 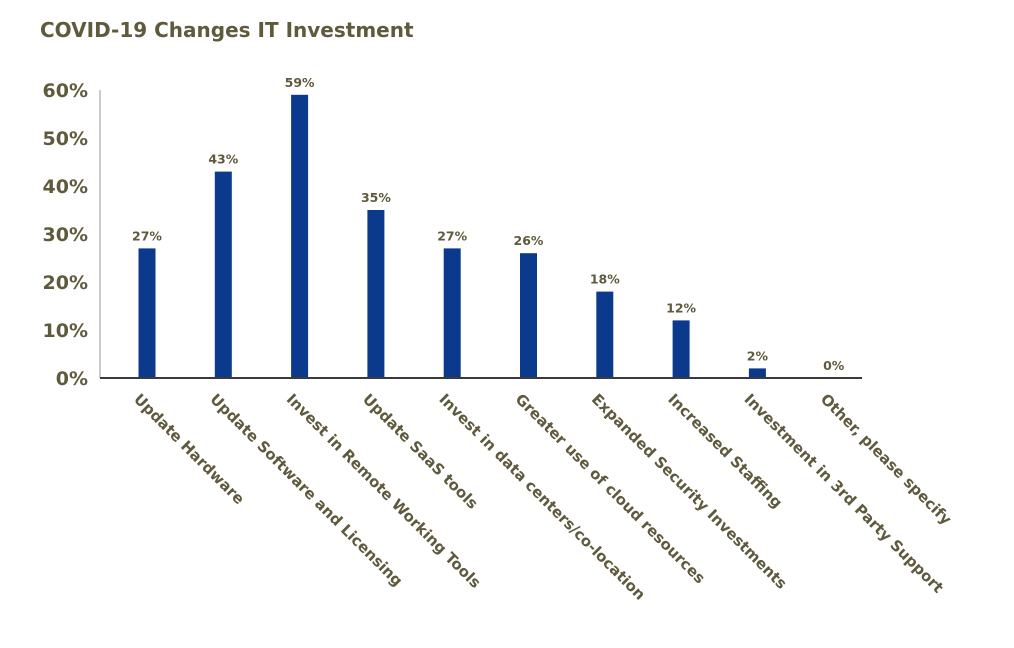 What do you see at coordinates (605, 279) in the screenshot?
I see `data-label: 18%` at bounding box center [605, 279].